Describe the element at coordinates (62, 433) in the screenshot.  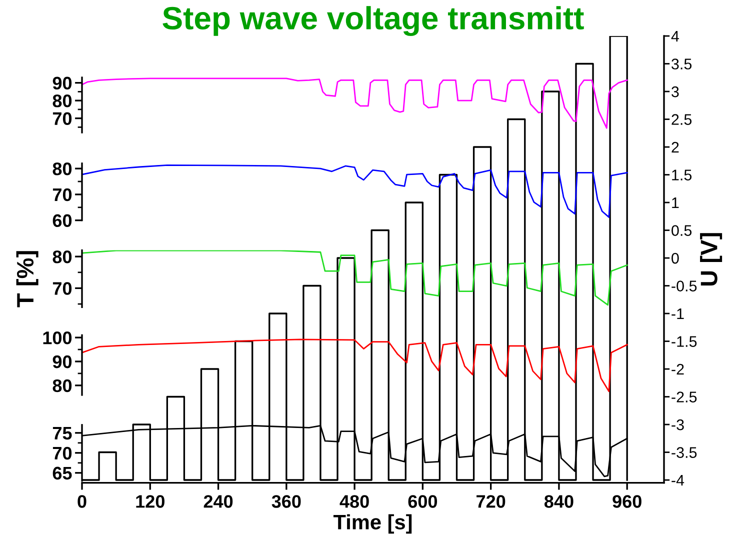
I see `y-tick-label: 75` at that location.